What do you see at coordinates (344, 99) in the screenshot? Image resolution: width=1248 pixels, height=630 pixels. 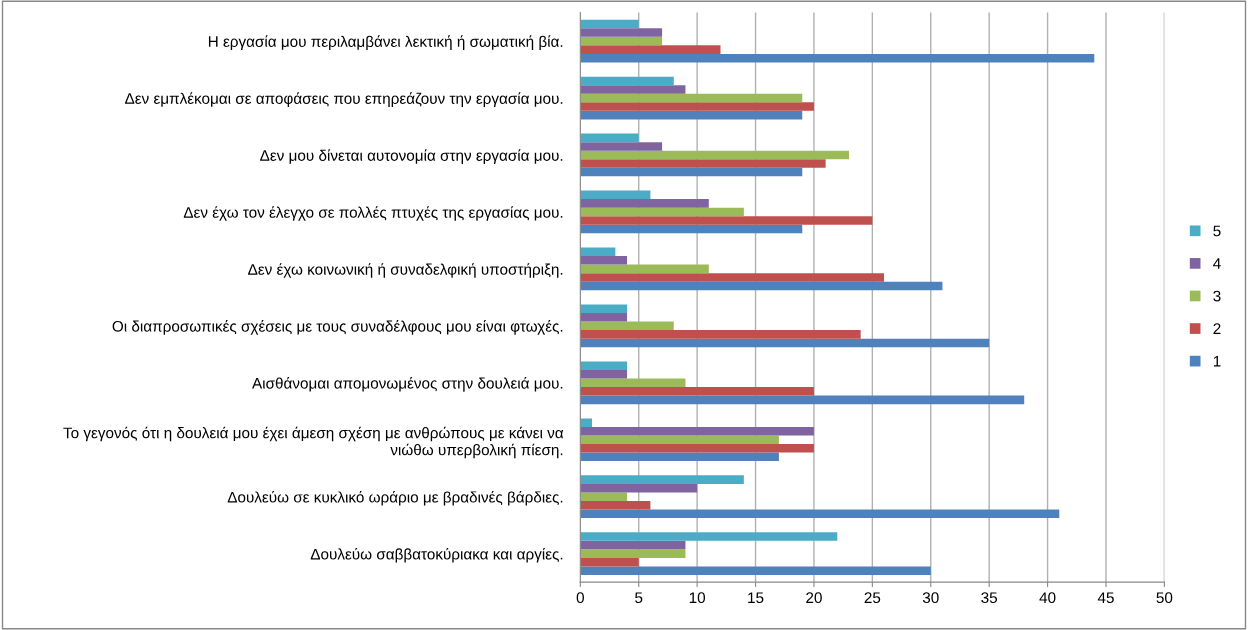 I see `y-tick-label: Δεν εμπλέκομαι σε αποφάσεις που επηρεάζουν την εργασία μου.` at bounding box center [344, 99].